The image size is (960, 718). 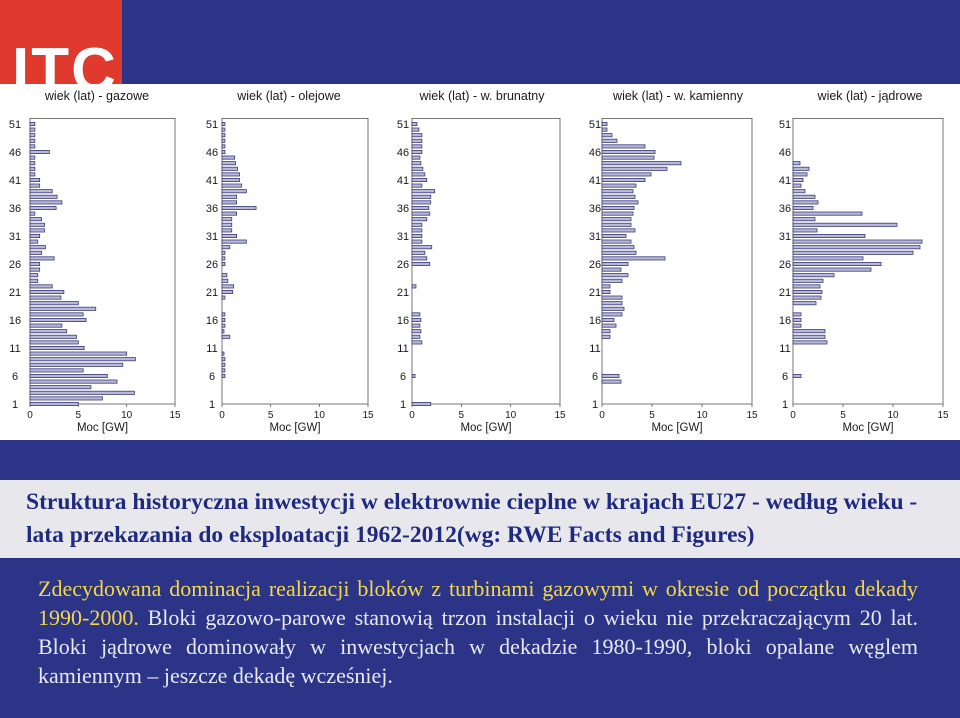 I want to click on y-tick-label: 36, so click(x=595, y=209).